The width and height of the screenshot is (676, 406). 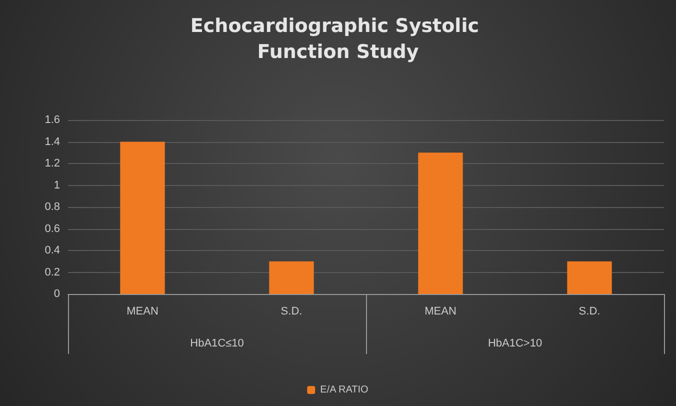 I want to click on y-tick-label: 1.6, so click(x=52, y=120).